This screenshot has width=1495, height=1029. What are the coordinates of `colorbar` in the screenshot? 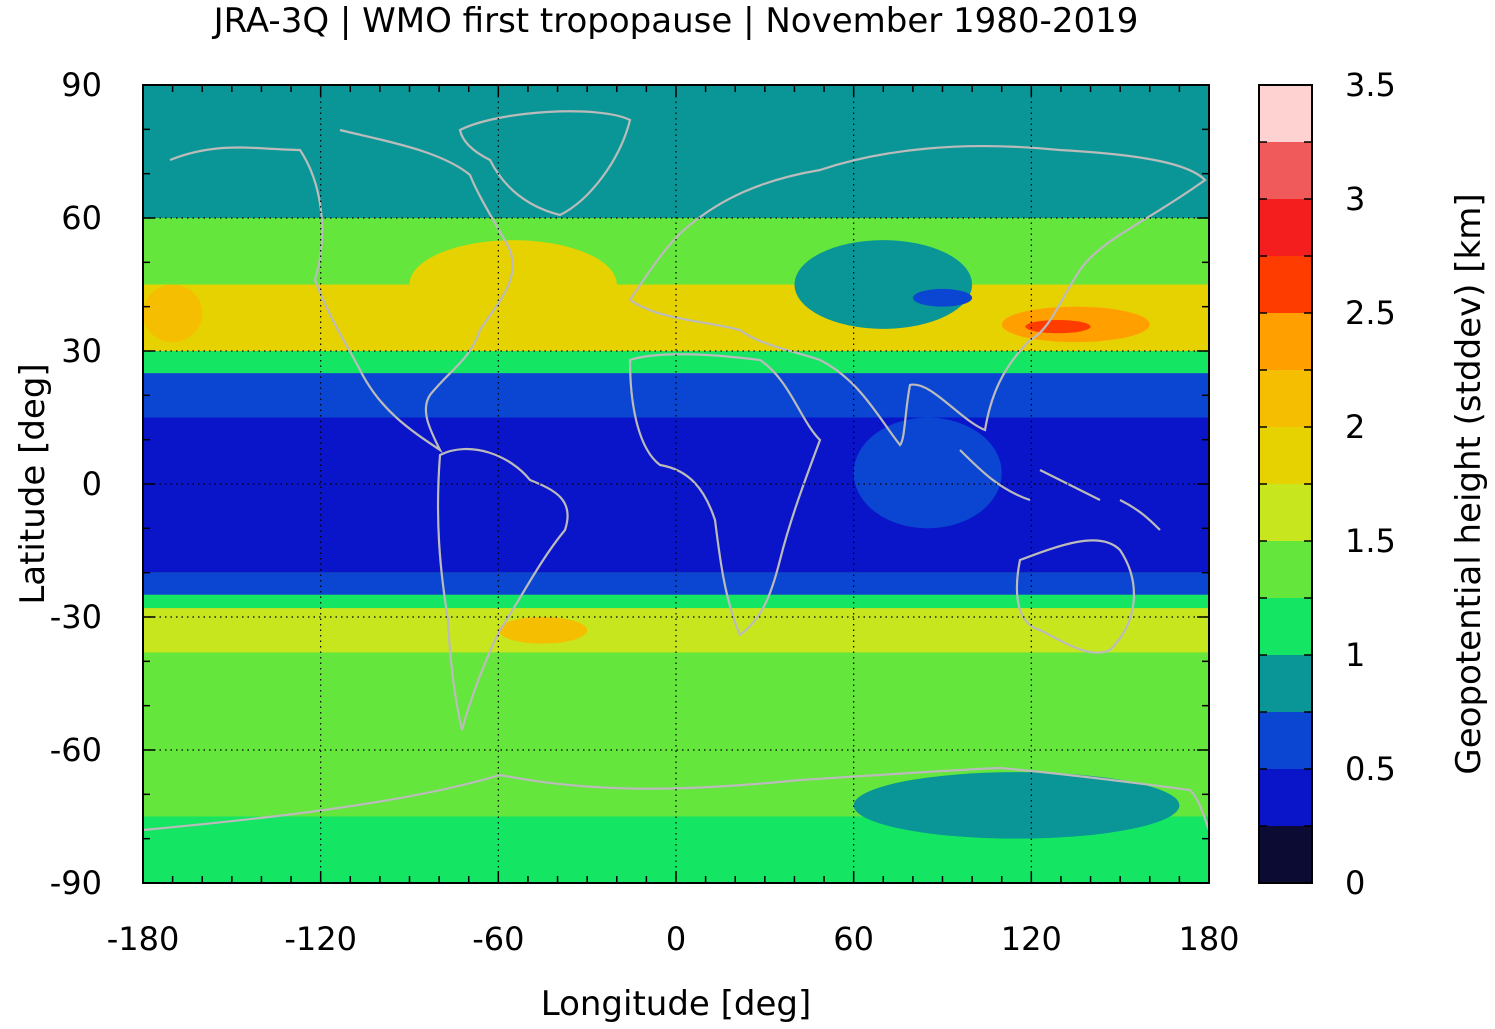 It's located at (1285, 484).